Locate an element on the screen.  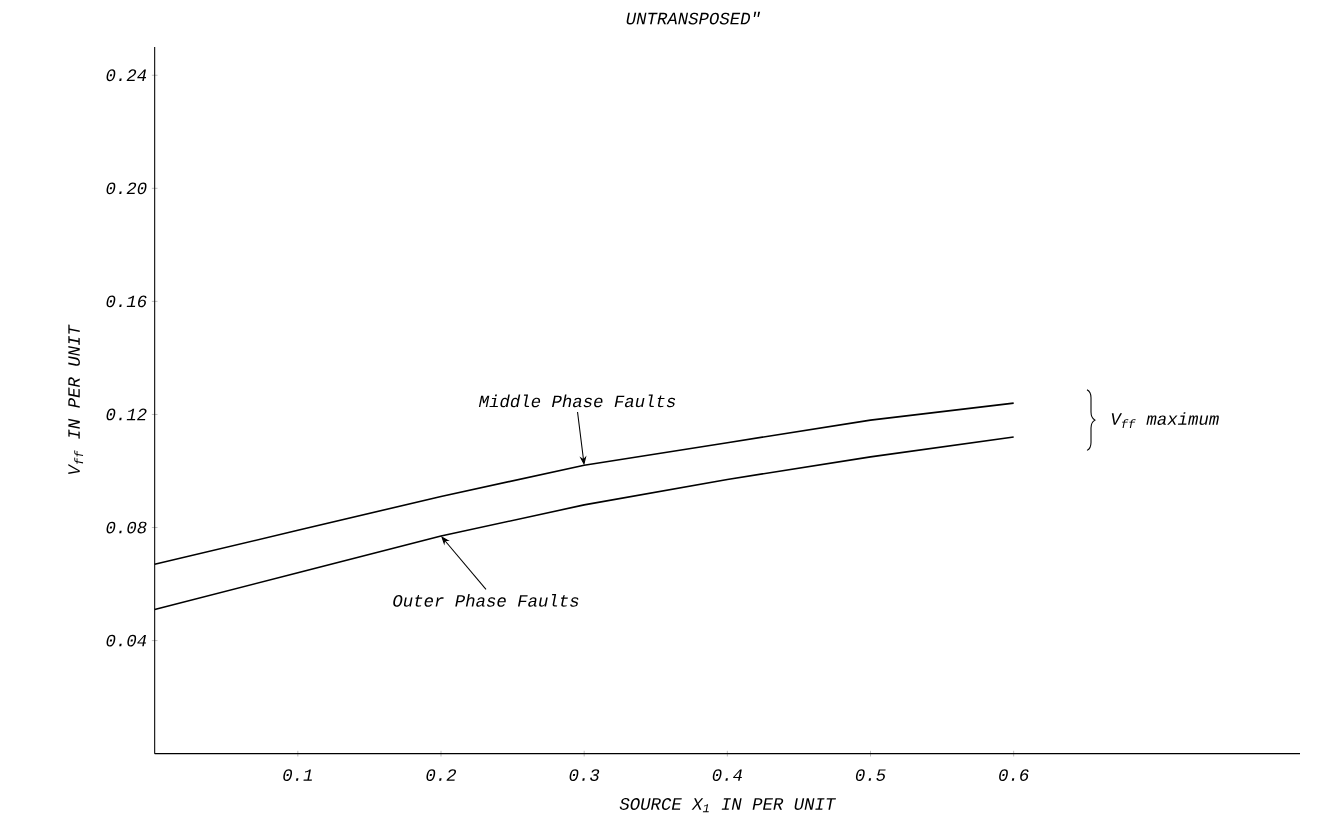
y-tick-label: 0.20 is located at coordinates (126, 188).